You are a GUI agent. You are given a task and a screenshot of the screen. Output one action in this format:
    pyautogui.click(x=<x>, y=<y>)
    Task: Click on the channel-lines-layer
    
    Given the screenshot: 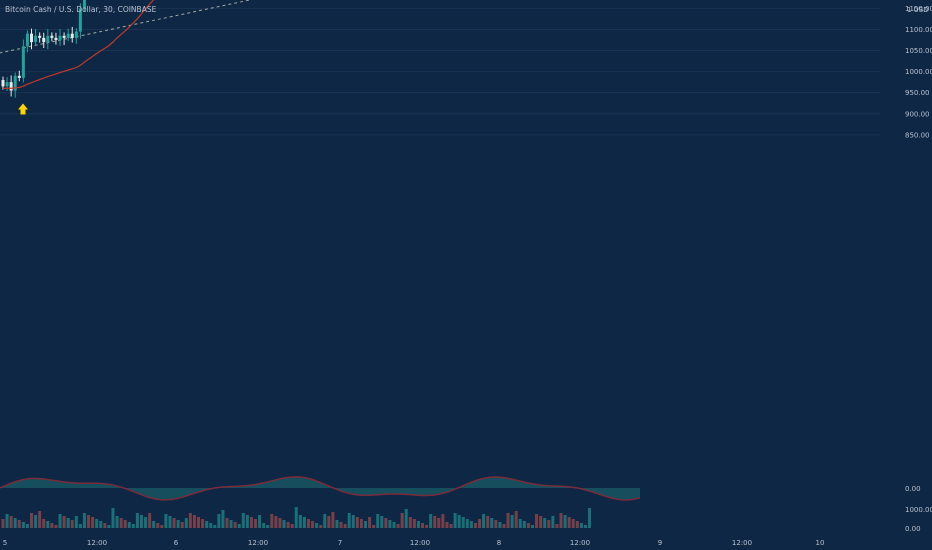 What is the action you would take?
    pyautogui.click(x=23, y=109)
    